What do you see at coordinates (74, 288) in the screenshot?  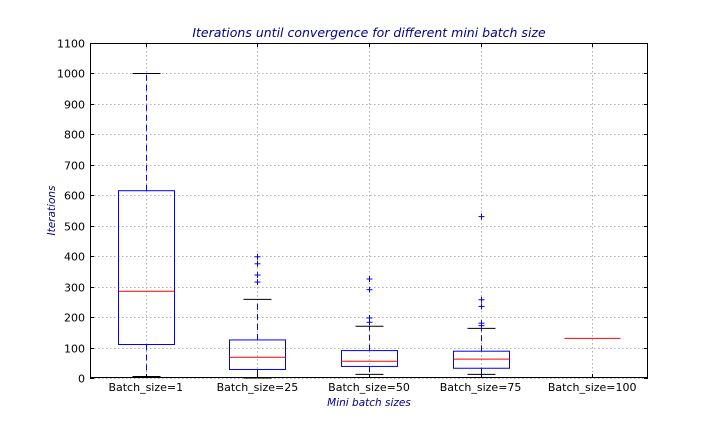 I see `y-tick-label: 300` at bounding box center [74, 288].